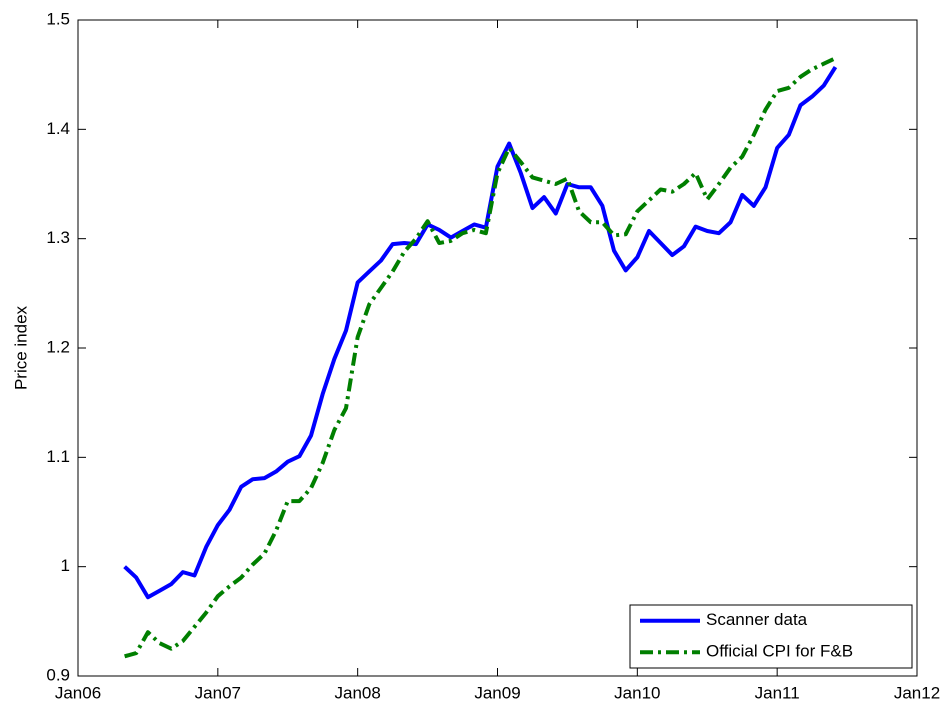  Describe the element at coordinates (497, 692) in the screenshot. I see `x-tick-label: Jan09` at that location.